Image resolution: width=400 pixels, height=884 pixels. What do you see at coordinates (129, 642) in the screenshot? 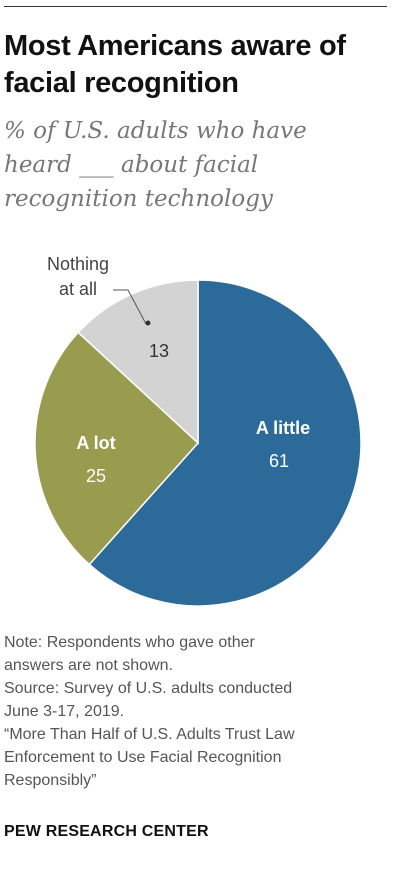
I see `note-line-1: Note: Respondents who gave other` at bounding box center [129, 642].